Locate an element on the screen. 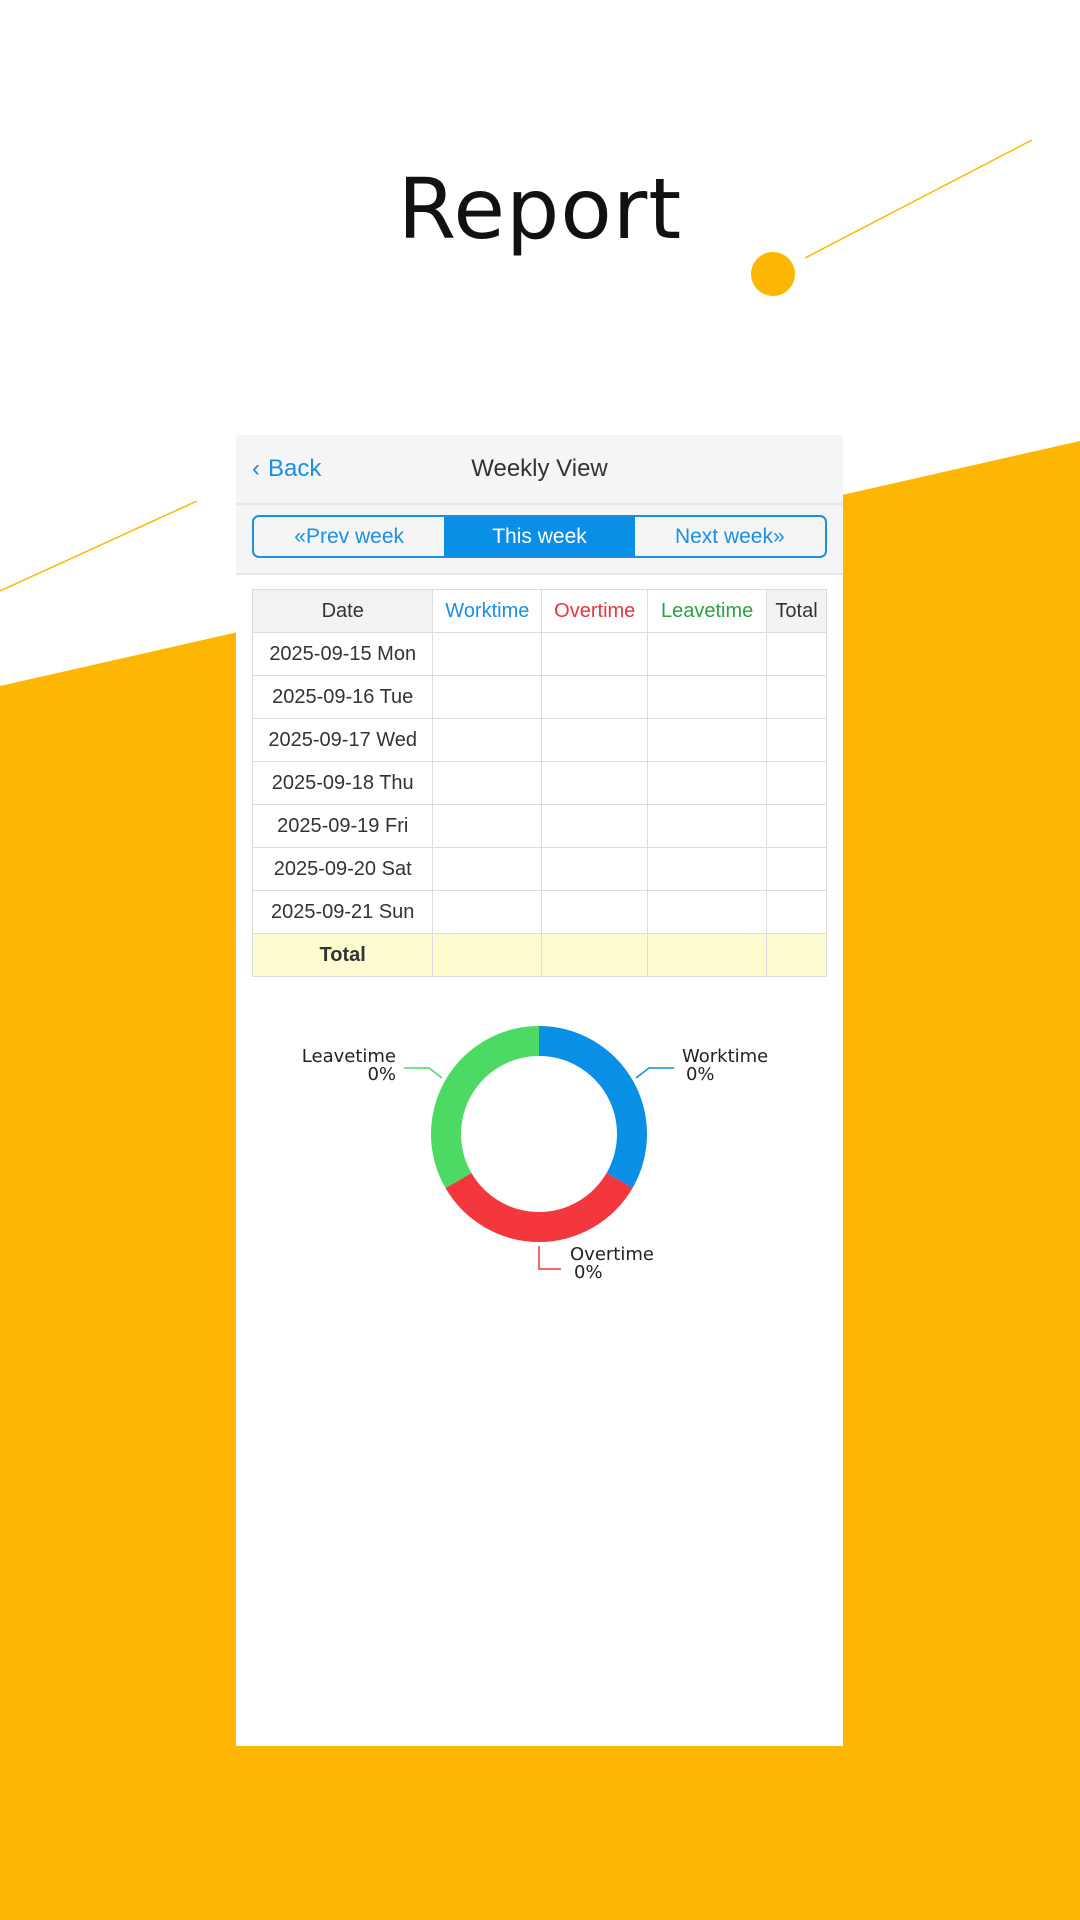  this-week-button: This week is located at coordinates (539, 536).